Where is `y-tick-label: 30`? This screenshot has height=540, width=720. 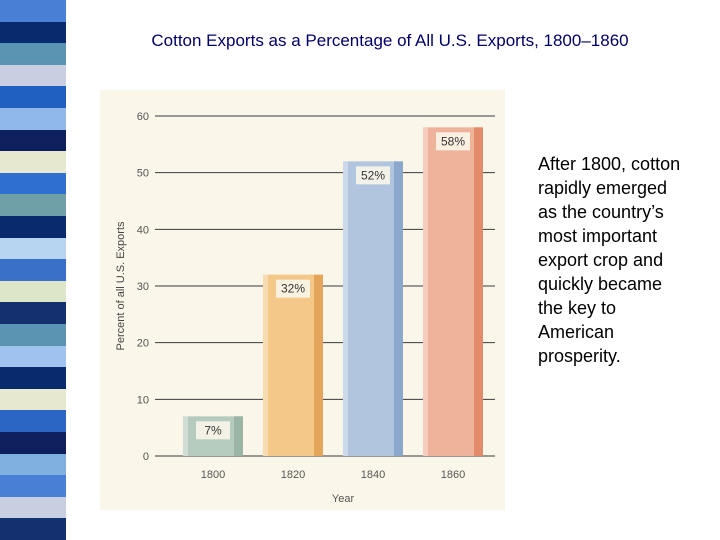 y-tick-label: 30 is located at coordinates (143, 287).